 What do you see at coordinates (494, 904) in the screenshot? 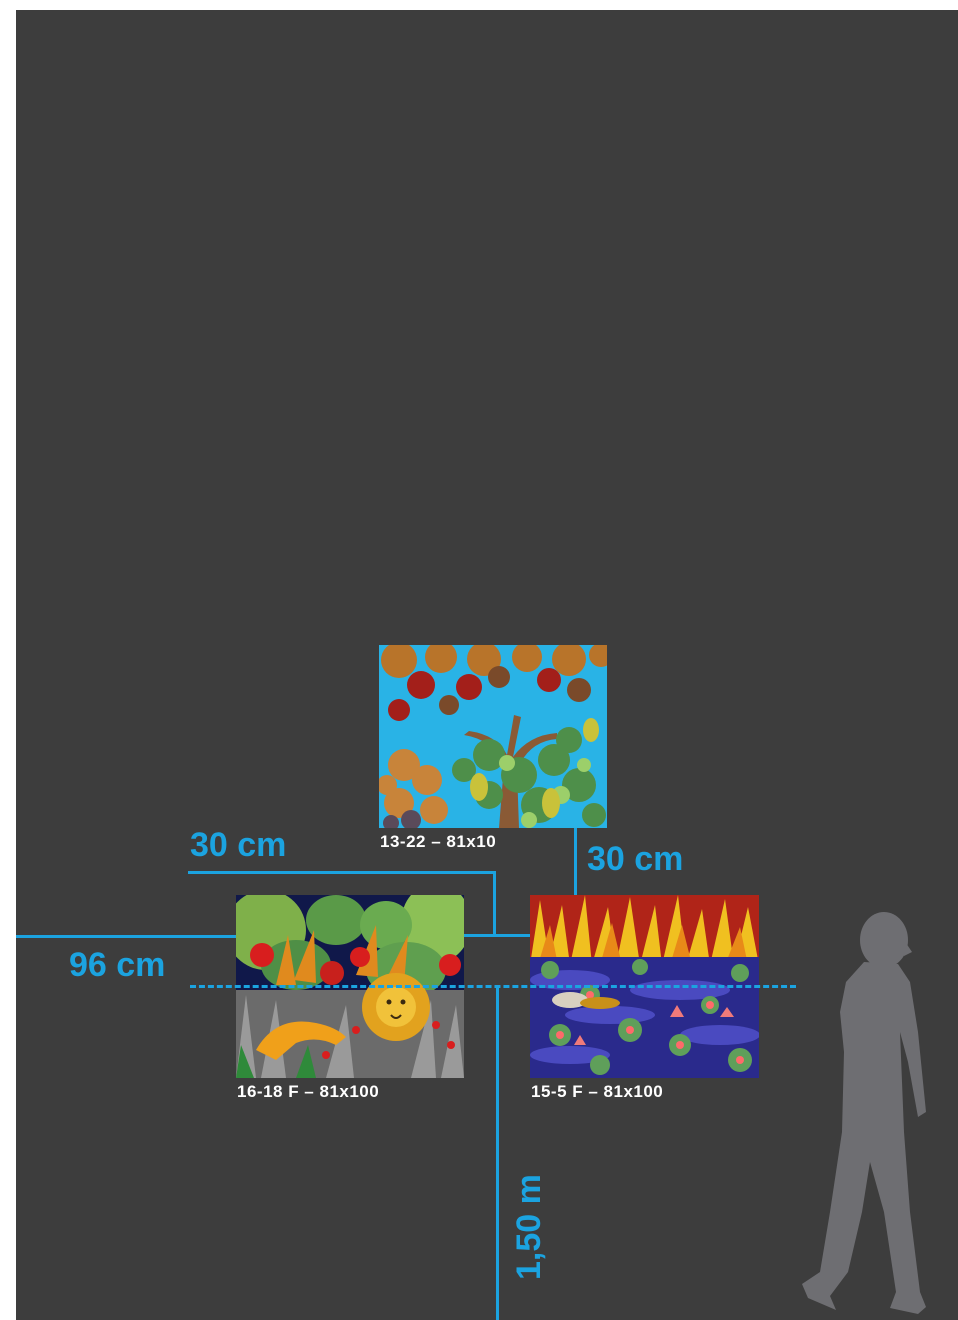
I see `measure-line-spacing-vertical` at bounding box center [494, 904].